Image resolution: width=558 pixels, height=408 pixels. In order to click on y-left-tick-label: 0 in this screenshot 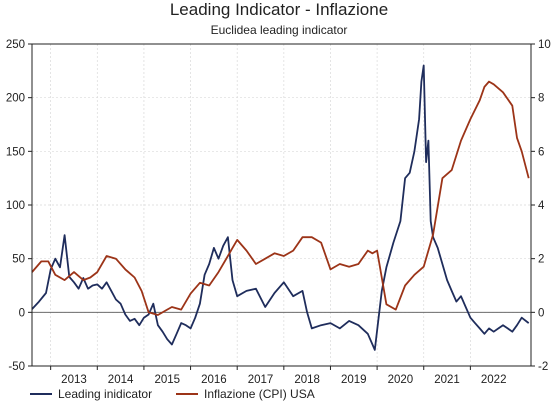, I will do `click(22, 313)`.